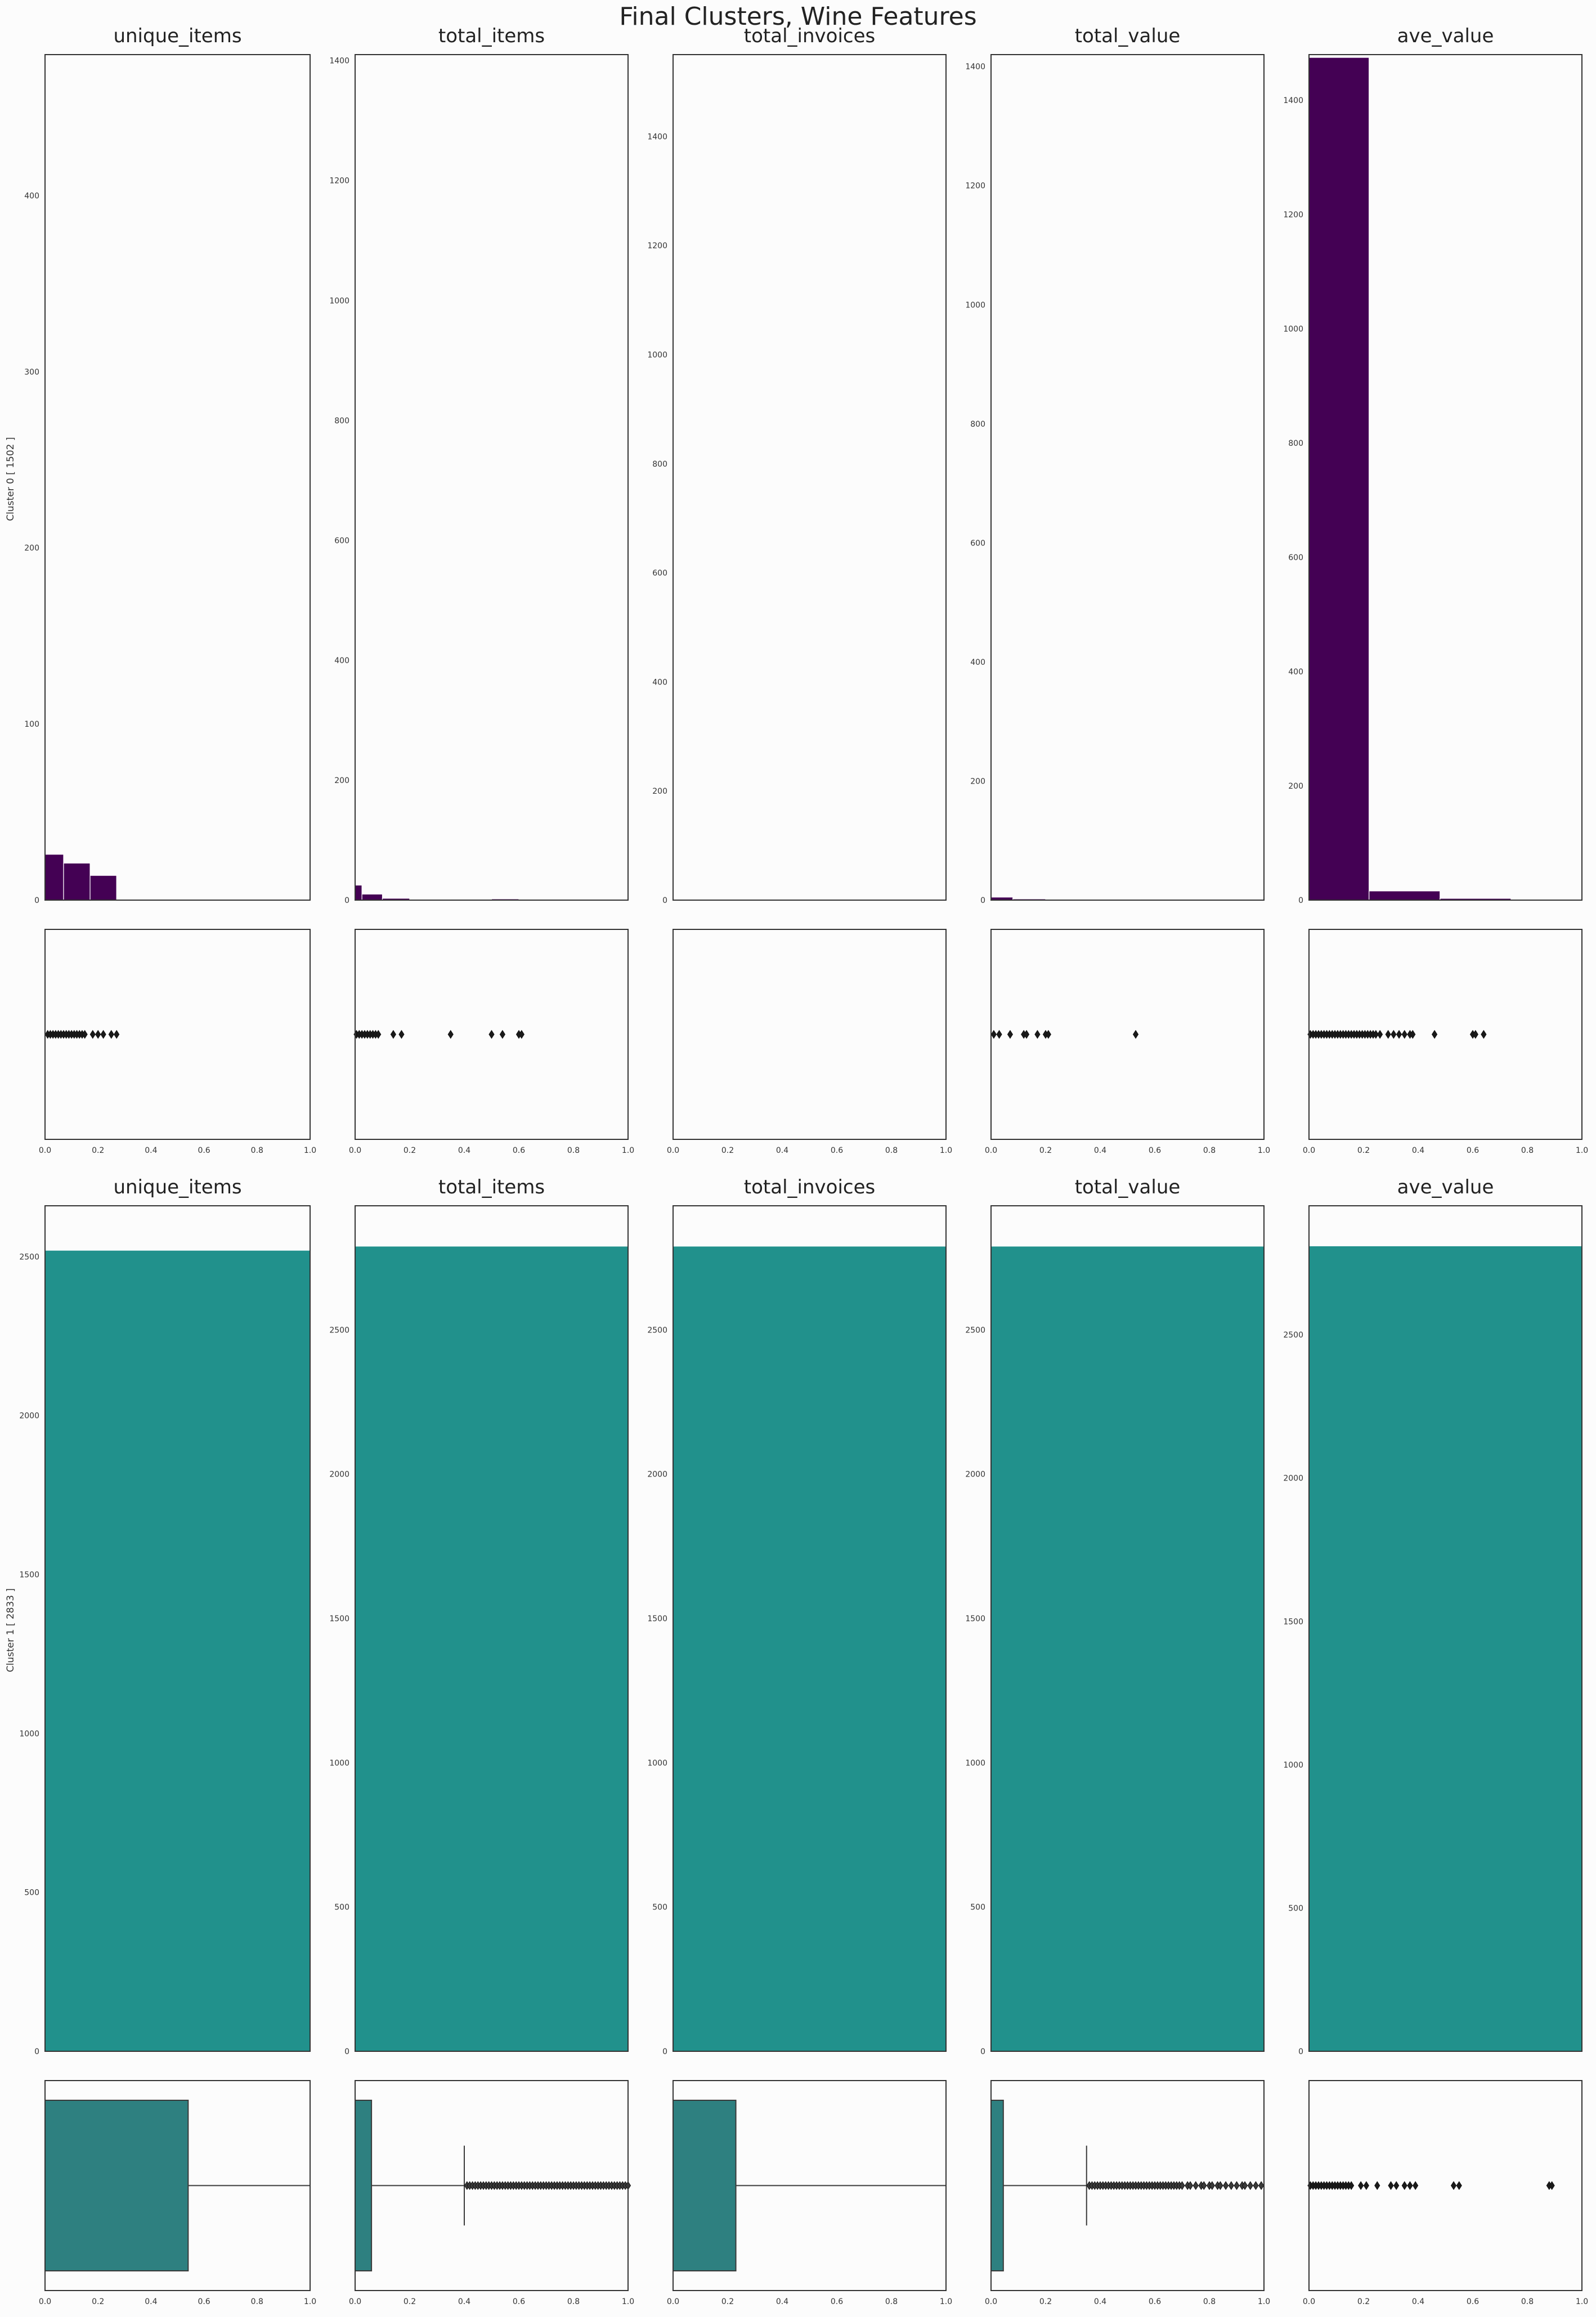 This screenshot has width=1596, height=2317. What do you see at coordinates (341, 661) in the screenshot?
I see `y-tick-label: 400` at bounding box center [341, 661].